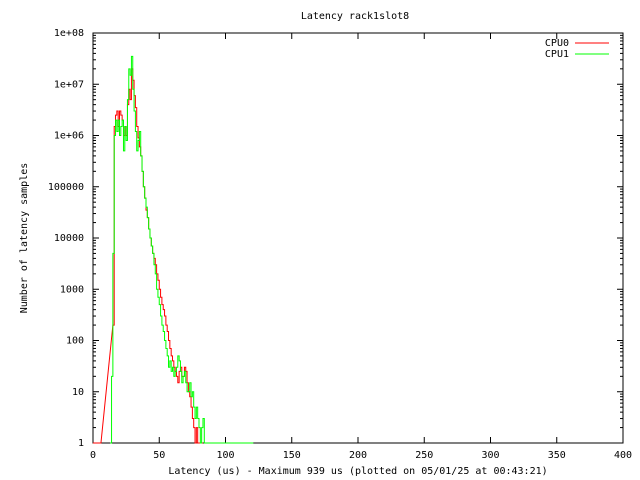 This screenshot has width=640, height=480. What do you see at coordinates (292, 455) in the screenshot?
I see `x-tick-label: 150` at bounding box center [292, 455].